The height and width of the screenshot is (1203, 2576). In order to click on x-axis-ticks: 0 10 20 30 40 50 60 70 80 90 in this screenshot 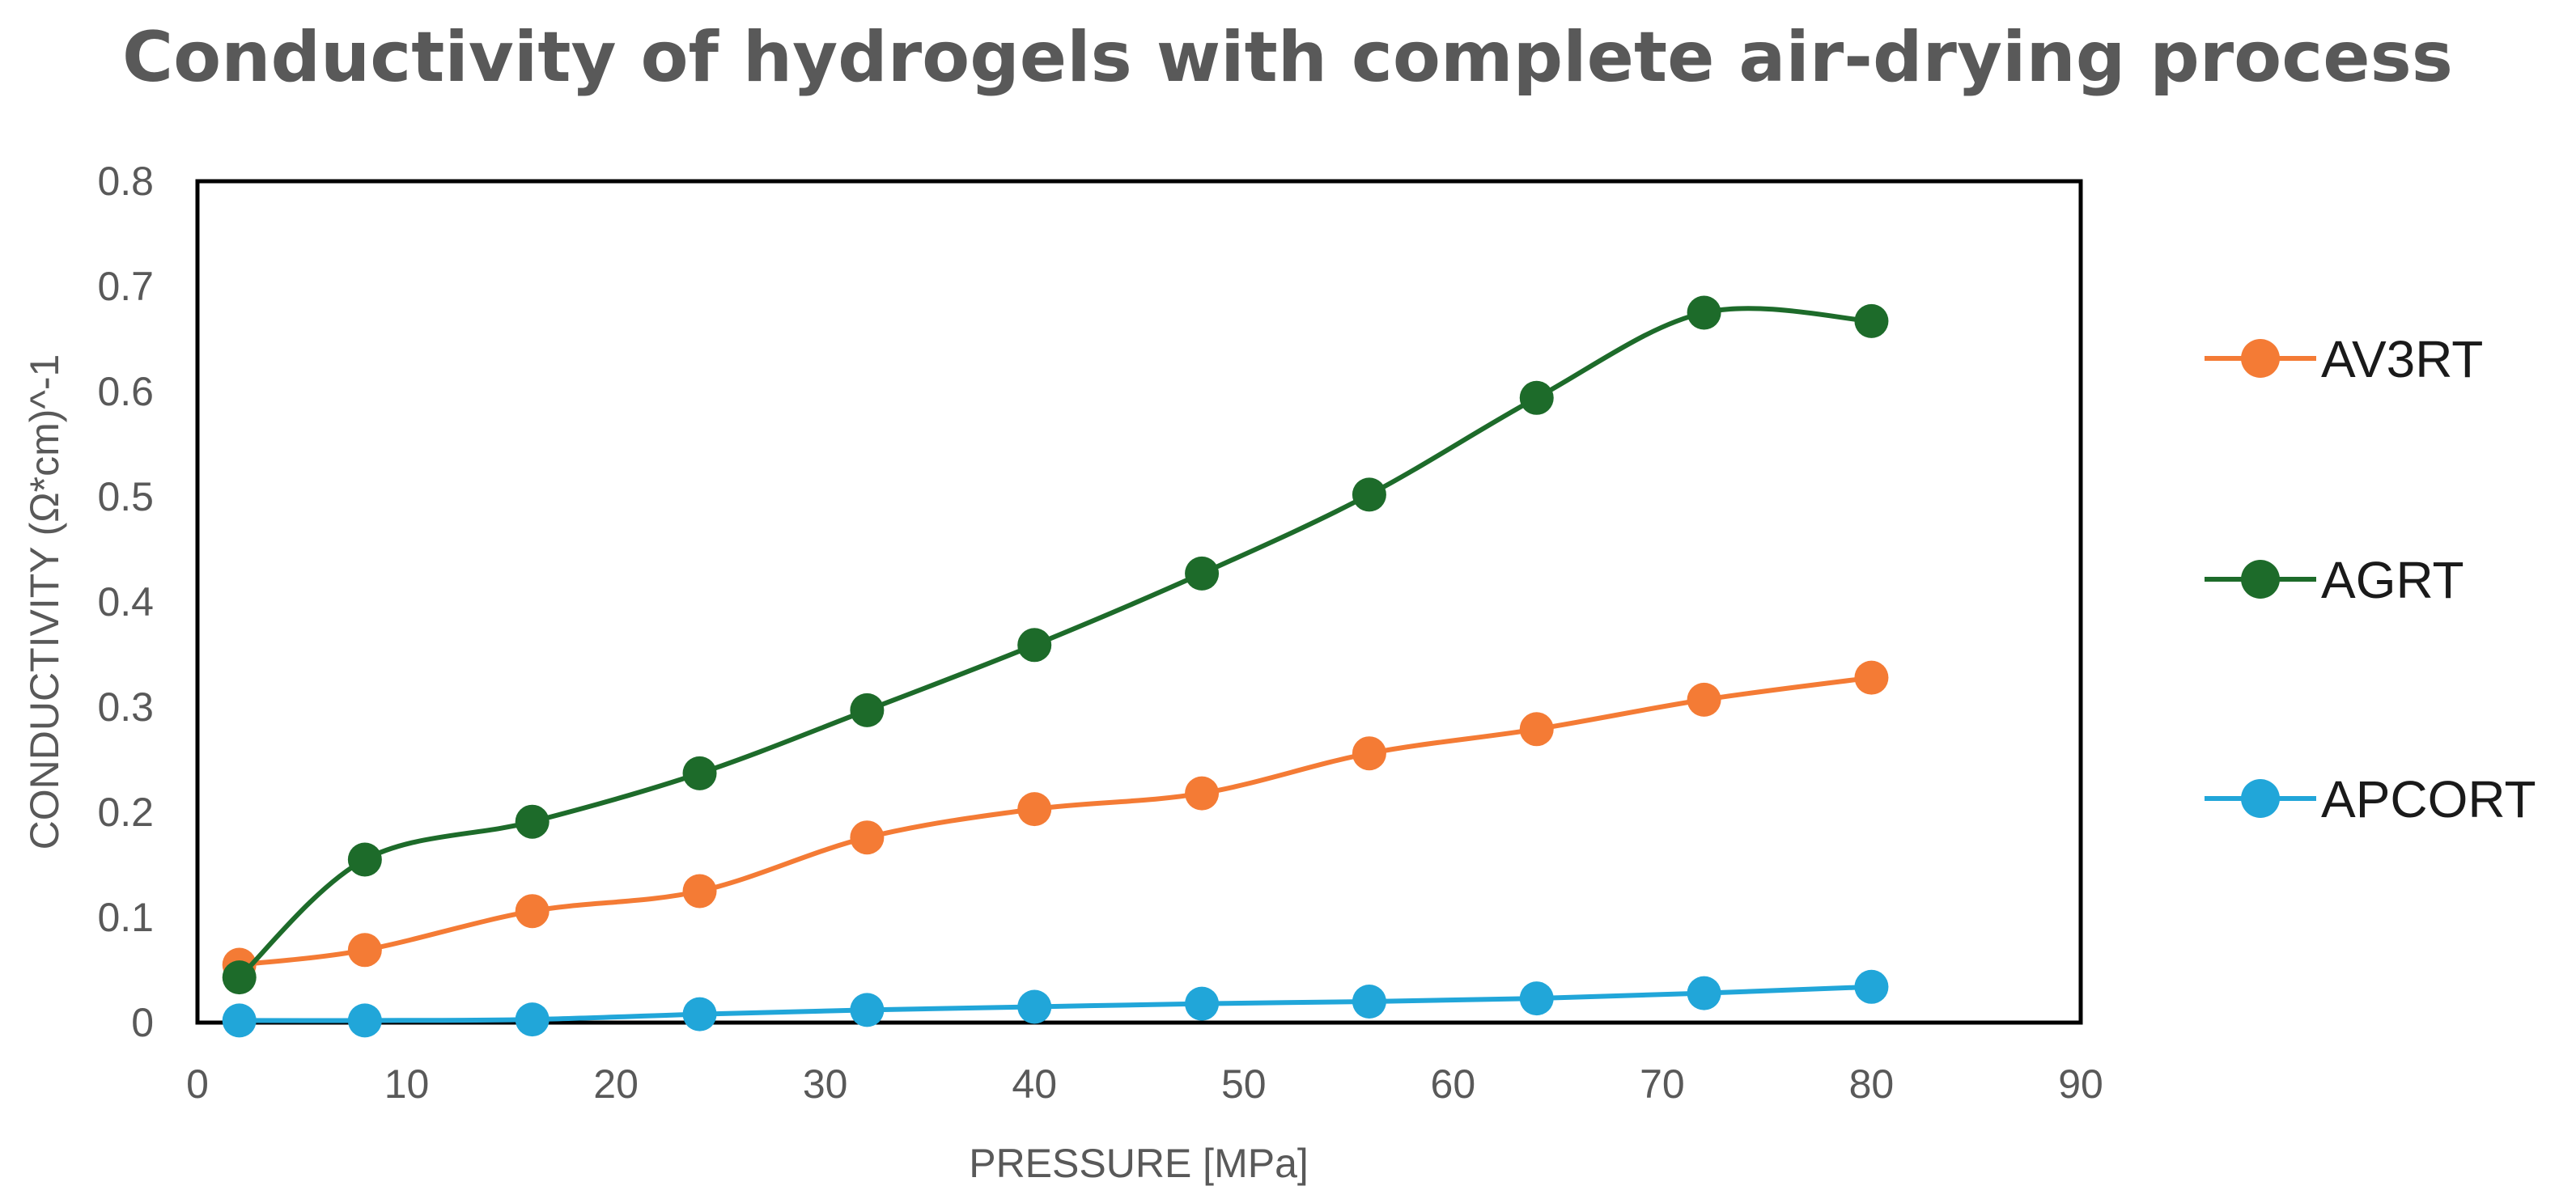, I will do `click(1144, 1084)`.